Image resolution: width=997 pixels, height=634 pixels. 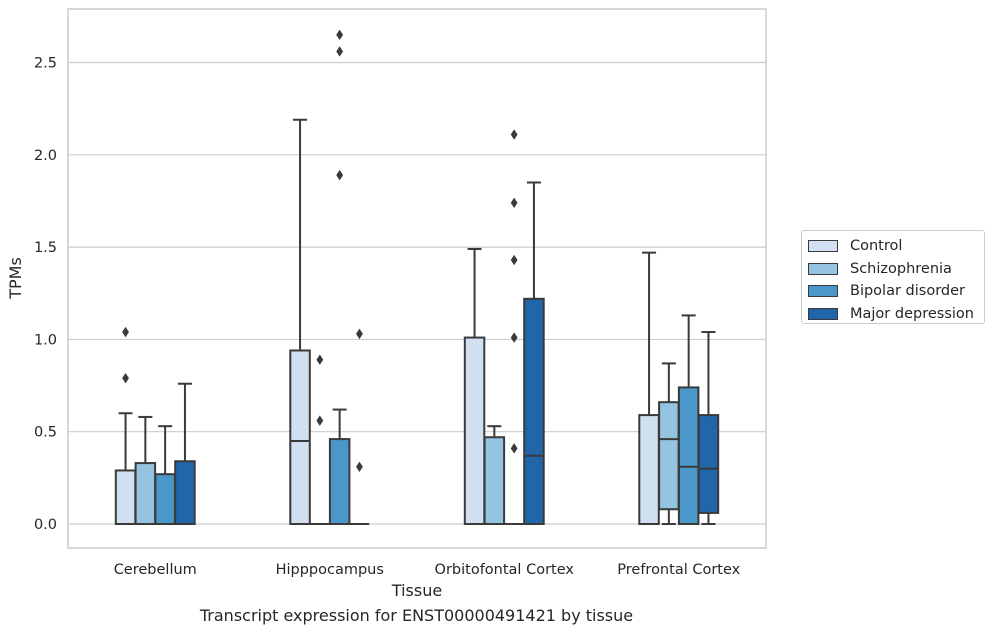 What do you see at coordinates (505, 570) in the screenshot?
I see `x-tick-label: Orbitofontal Cortex` at bounding box center [505, 570].